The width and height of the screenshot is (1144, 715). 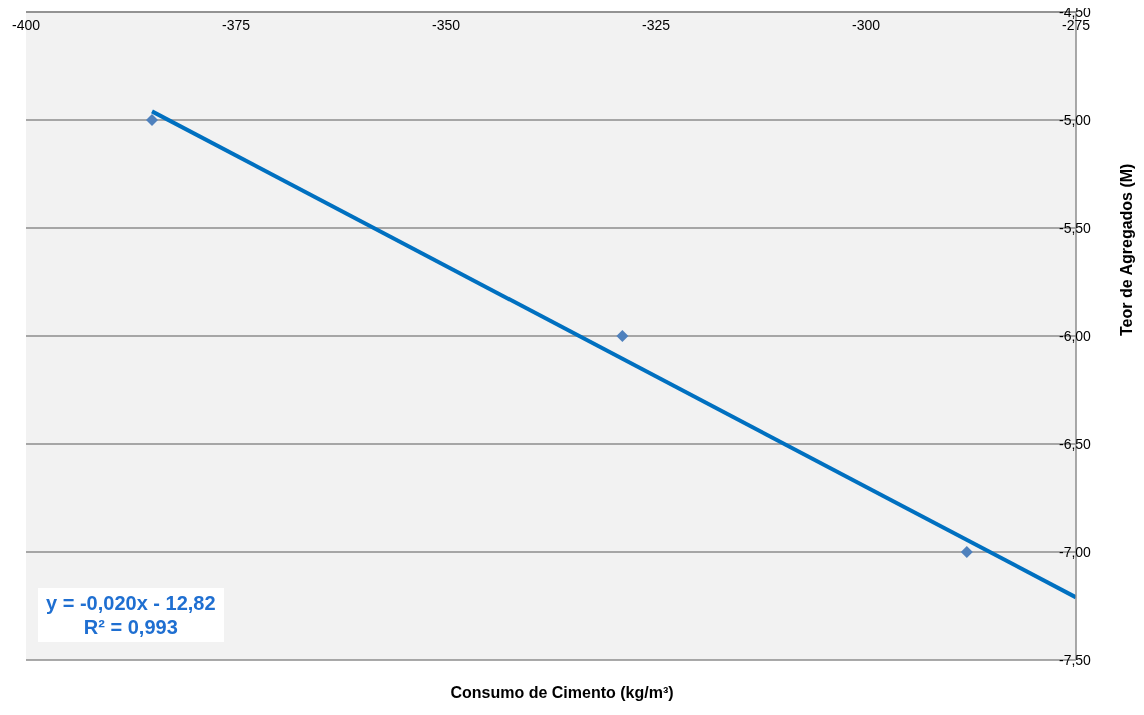 I want to click on annotation: R² = 0,993, so click(x=130, y=627).